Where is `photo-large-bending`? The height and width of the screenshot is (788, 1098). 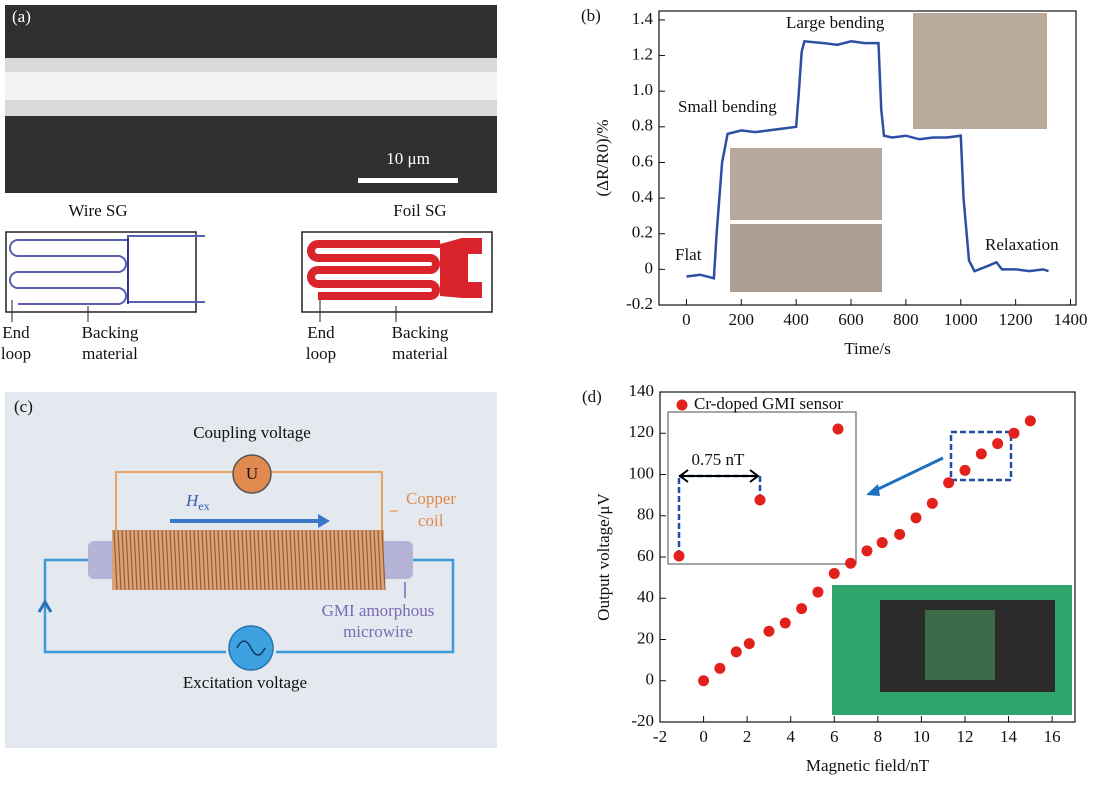 photo-large-bending is located at coordinates (980, 71).